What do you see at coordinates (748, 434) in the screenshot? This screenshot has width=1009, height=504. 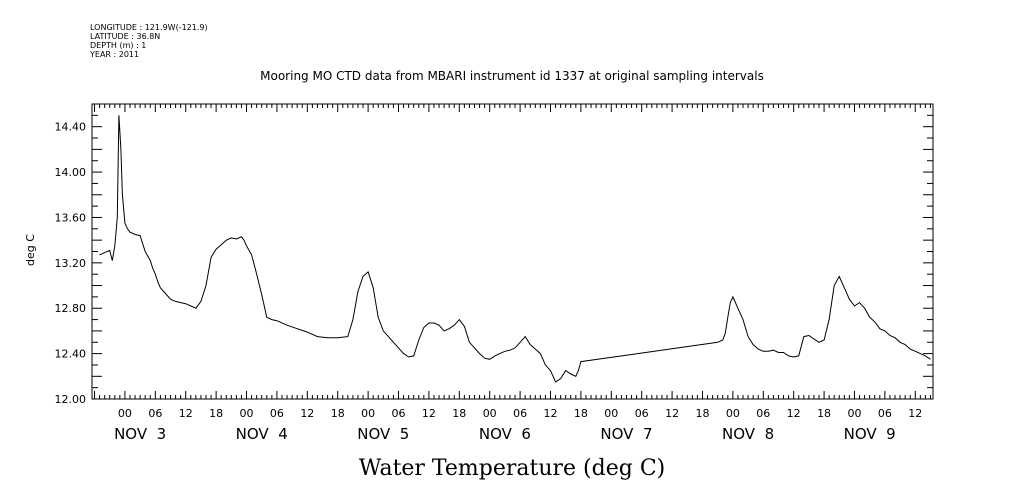 I see `day-label: NOV 8` at bounding box center [748, 434].